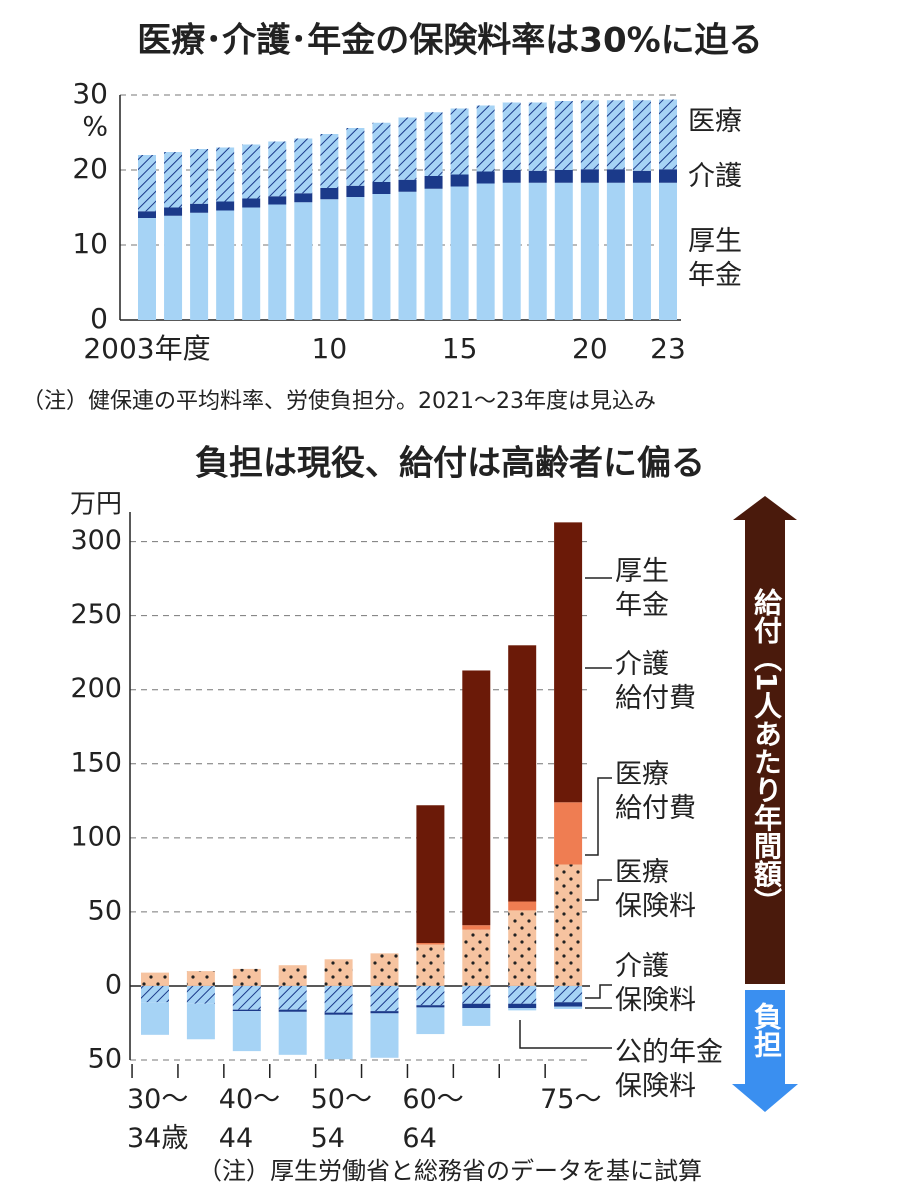 This screenshot has height=1200, width=900. What do you see at coordinates (95, 127) in the screenshot?
I see `y-axis-label: %` at bounding box center [95, 127].